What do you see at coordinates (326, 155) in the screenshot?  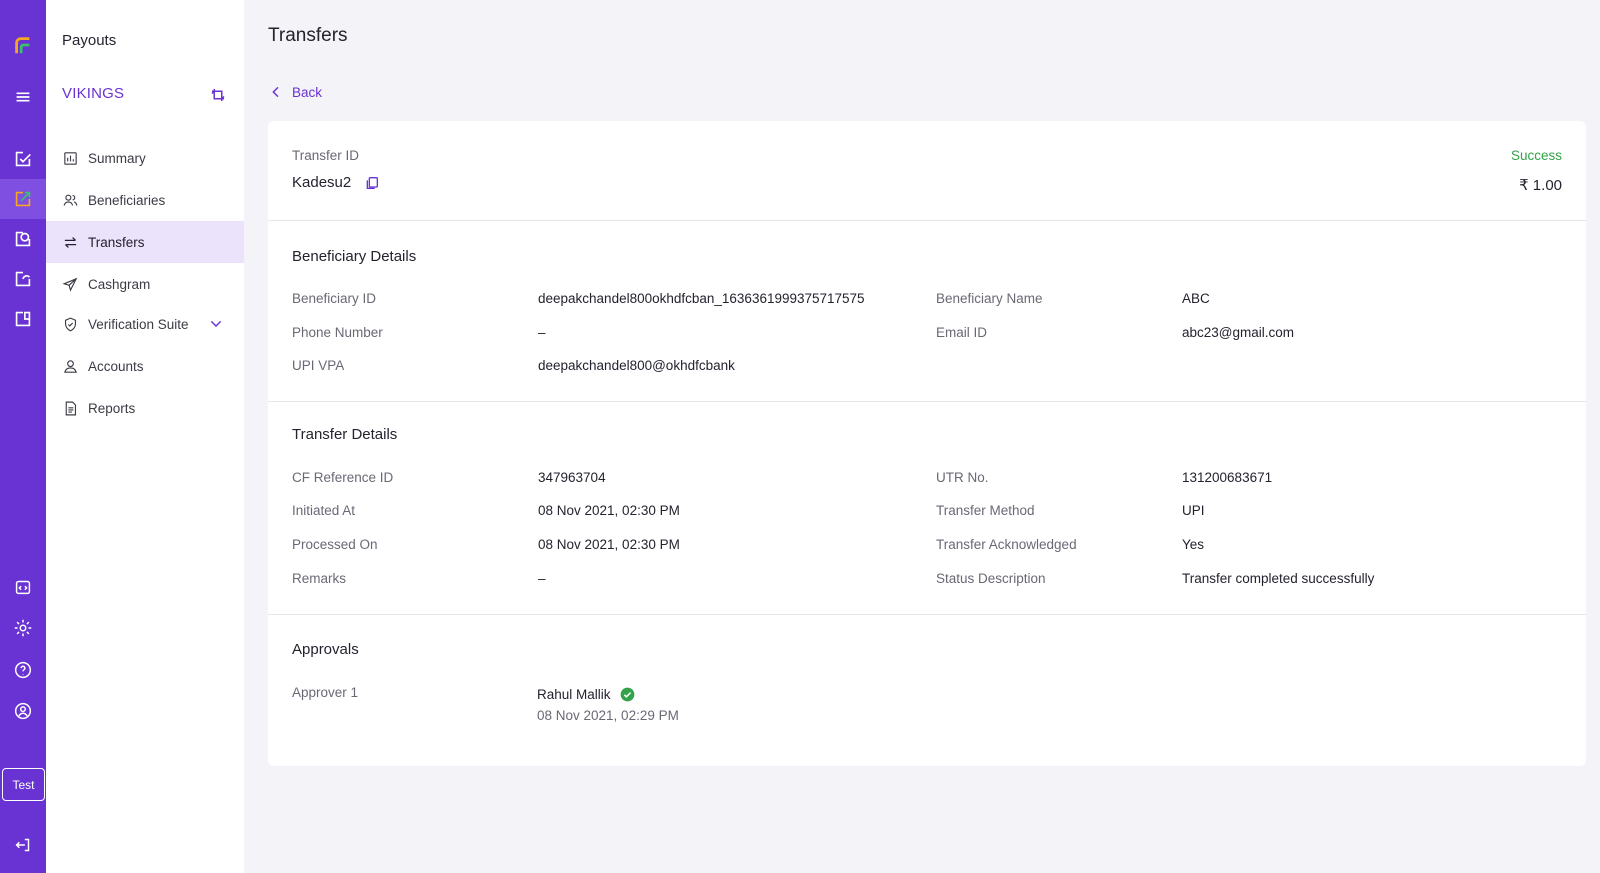 I see `transfer-id-label: Transfer ID` at bounding box center [326, 155].